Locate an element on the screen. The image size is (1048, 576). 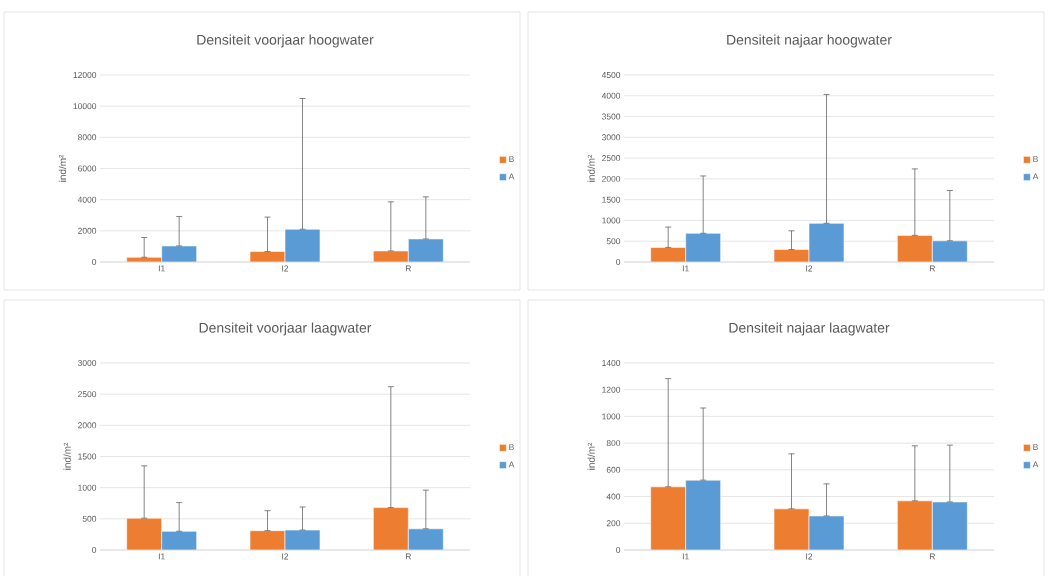
y-tick-label: 400 is located at coordinates (613, 496).